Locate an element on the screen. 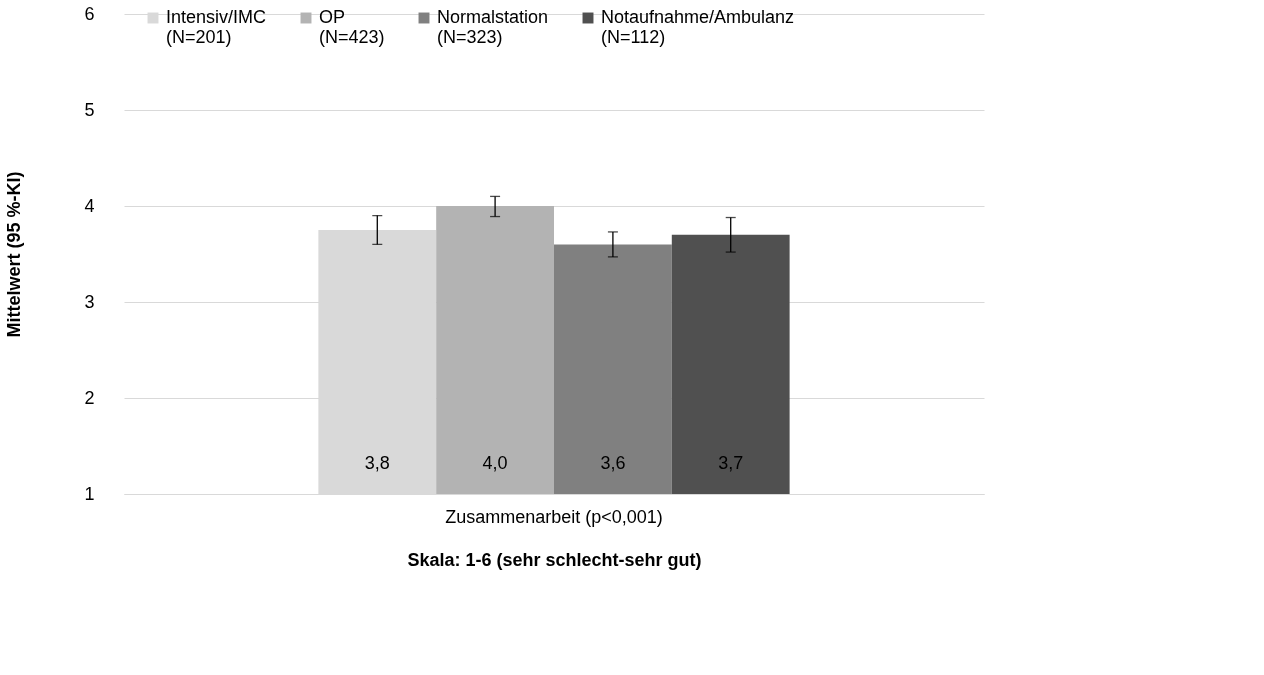 The width and height of the screenshot is (1264, 675). legend-label: Notaufnahme/Ambulanz (N=112) is located at coordinates (698, 27).